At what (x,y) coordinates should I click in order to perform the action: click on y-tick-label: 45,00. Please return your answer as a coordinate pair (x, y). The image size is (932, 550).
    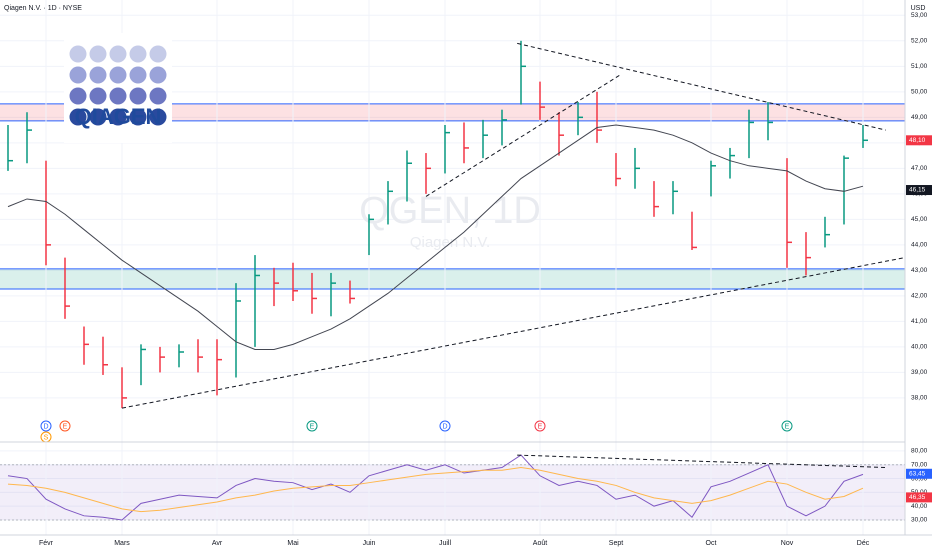
    Looking at the image, I should click on (919, 219).